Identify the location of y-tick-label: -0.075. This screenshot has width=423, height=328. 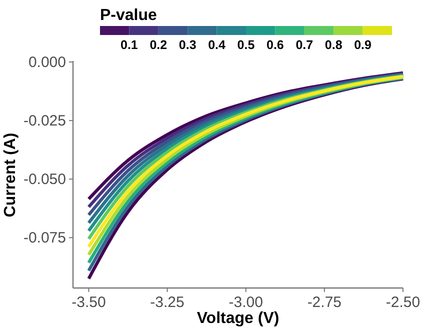
(44, 238).